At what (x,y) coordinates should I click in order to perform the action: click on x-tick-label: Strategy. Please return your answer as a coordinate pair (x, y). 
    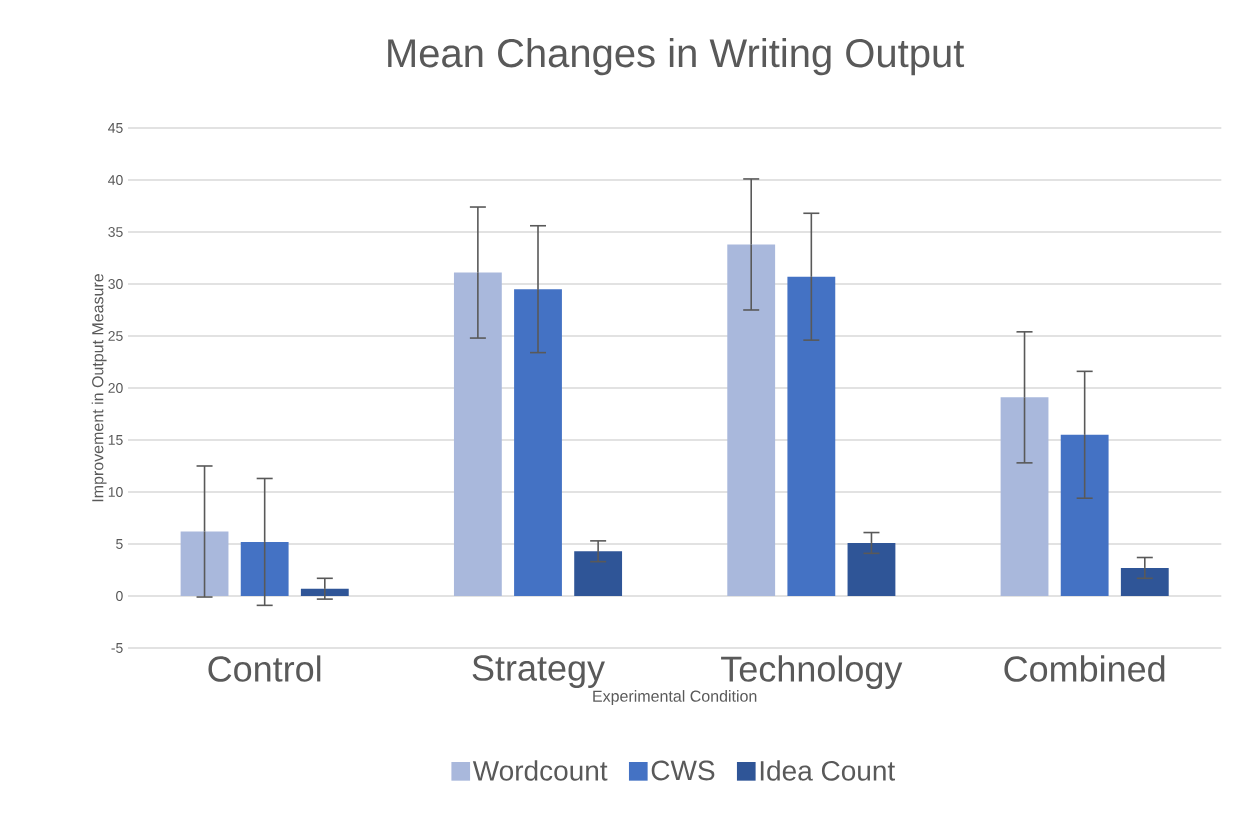
    Looking at the image, I should click on (538, 671).